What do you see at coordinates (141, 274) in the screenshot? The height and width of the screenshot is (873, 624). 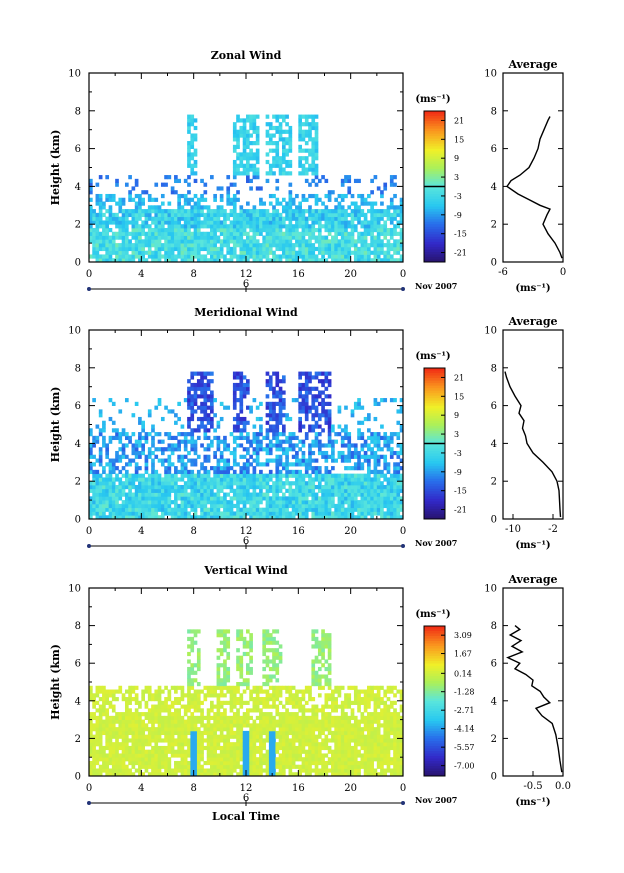 I see `x-tick-label: 4` at bounding box center [141, 274].